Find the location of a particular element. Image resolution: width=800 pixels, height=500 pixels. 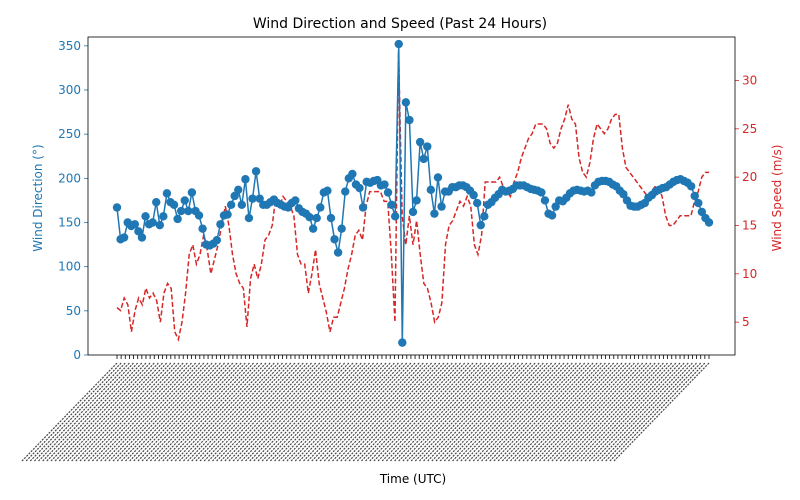

right-y-tick-label: 10 is located at coordinates (749, 274).